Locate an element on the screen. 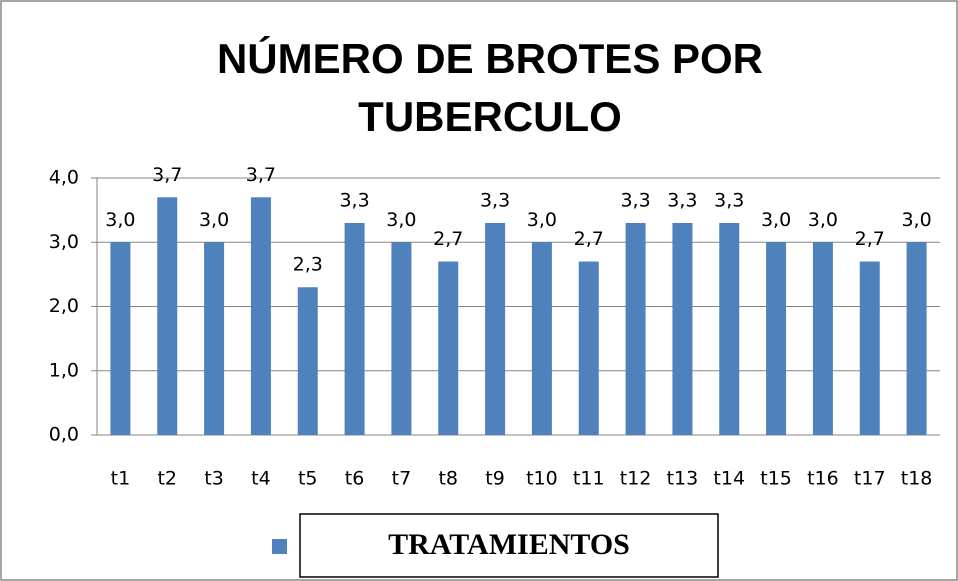 This screenshot has height=581, width=958. legend-box is located at coordinates (509, 545).